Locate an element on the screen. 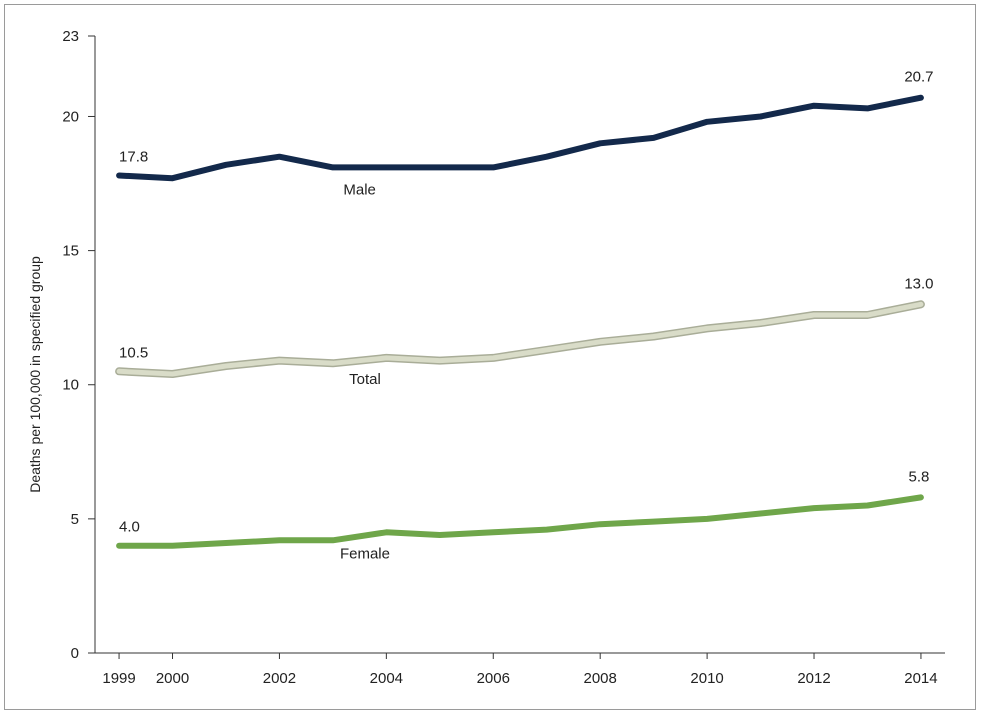 Image resolution: width=982 pixels, height=717 pixels. y-tick-label: 23 is located at coordinates (70, 36).